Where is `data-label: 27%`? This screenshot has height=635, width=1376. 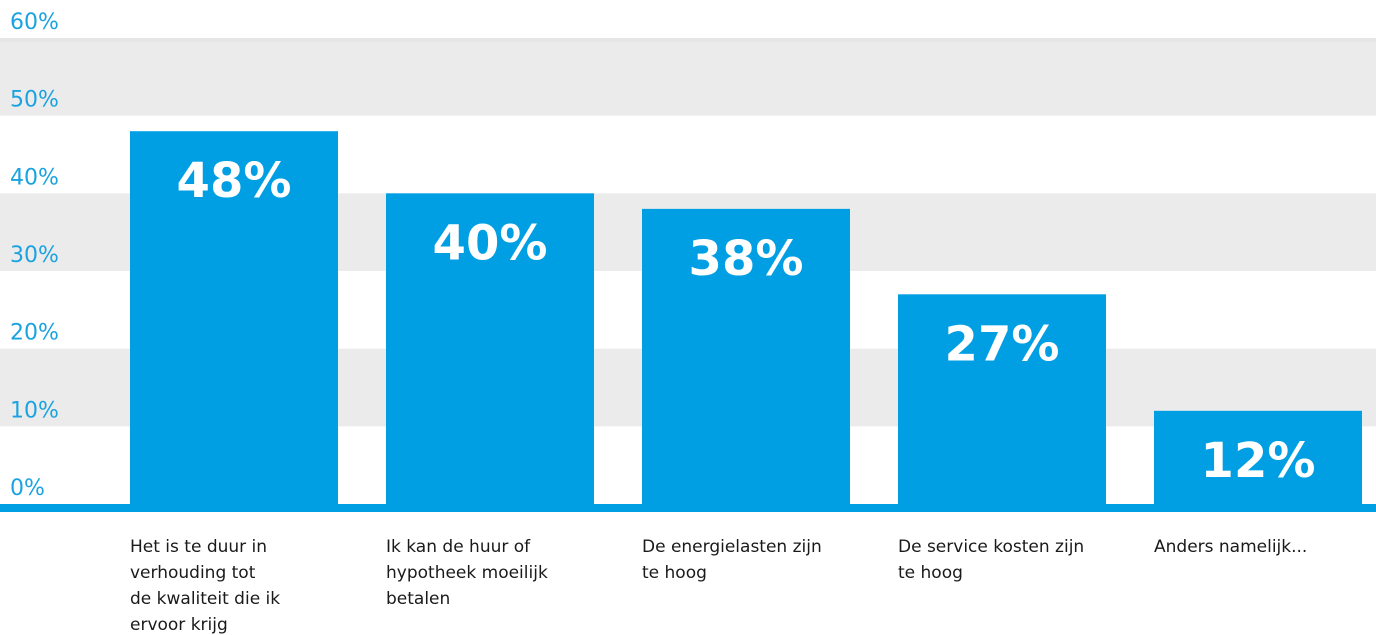
data-label: 27% is located at coordinates (1002, 344).